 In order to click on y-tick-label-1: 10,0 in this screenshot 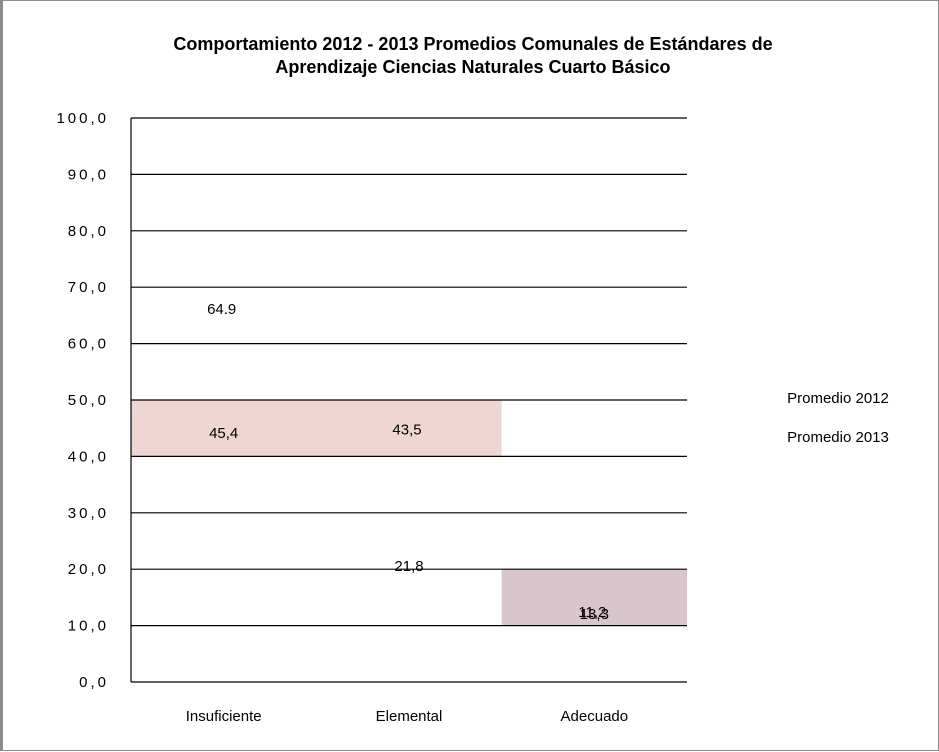, I will do `click(88, 626)`.